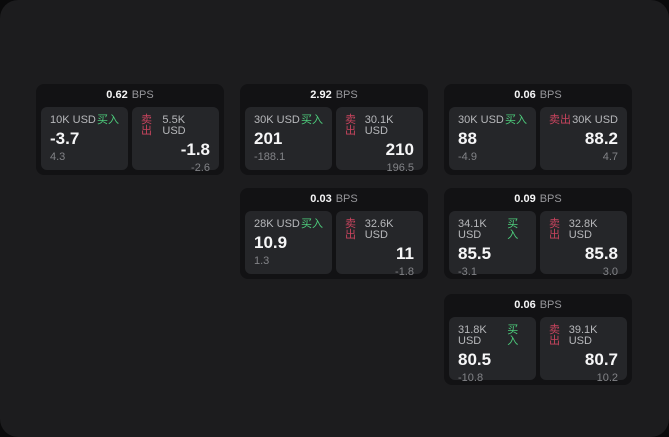  Describe the element at coordinates (601, 359) in the screenshot. I see `sell-price: 80.7` at that location.